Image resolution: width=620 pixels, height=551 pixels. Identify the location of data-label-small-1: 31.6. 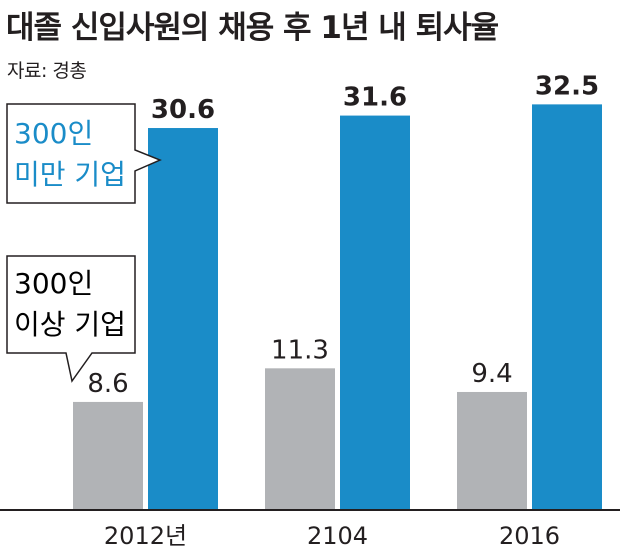
(375, 98).